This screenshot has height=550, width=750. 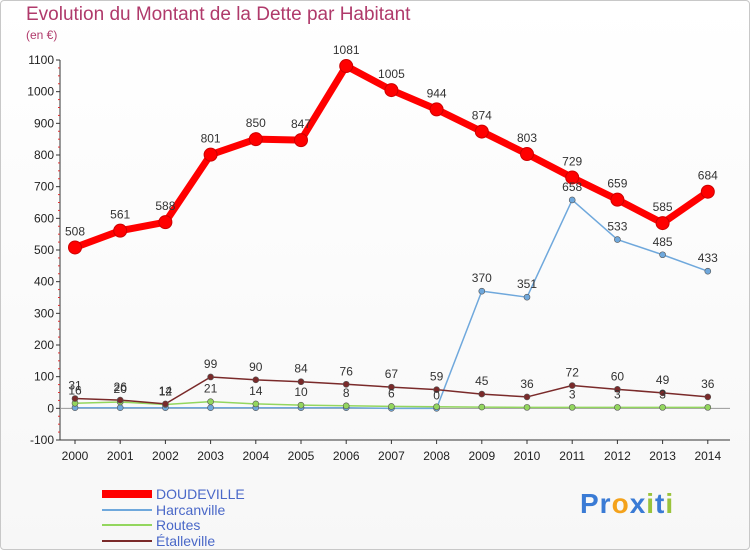 What do you see at coordinates (211, 139) in the screenshot?
I see `data-label: 801` at bounding box center [211, 139].